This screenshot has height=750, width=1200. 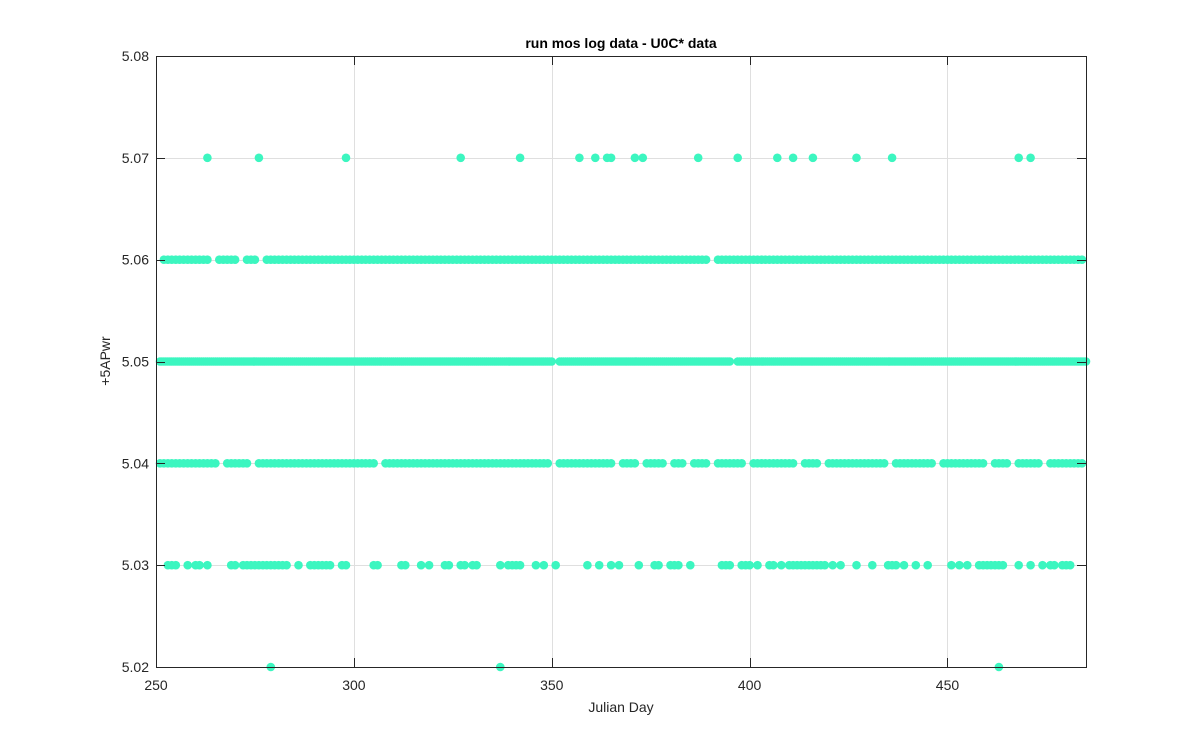 What do you see at coordinates (135, 260) in the screenshot?
I see `y-tick-label: 5.06` at bounding box center [135, 260].